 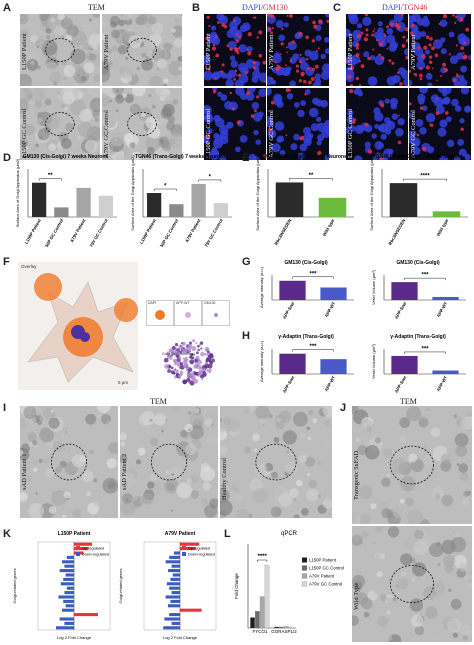 What do you see at coordinates (412, 465) in the screenshot?
I see `tem-texture` at bounding box center [412, 465].